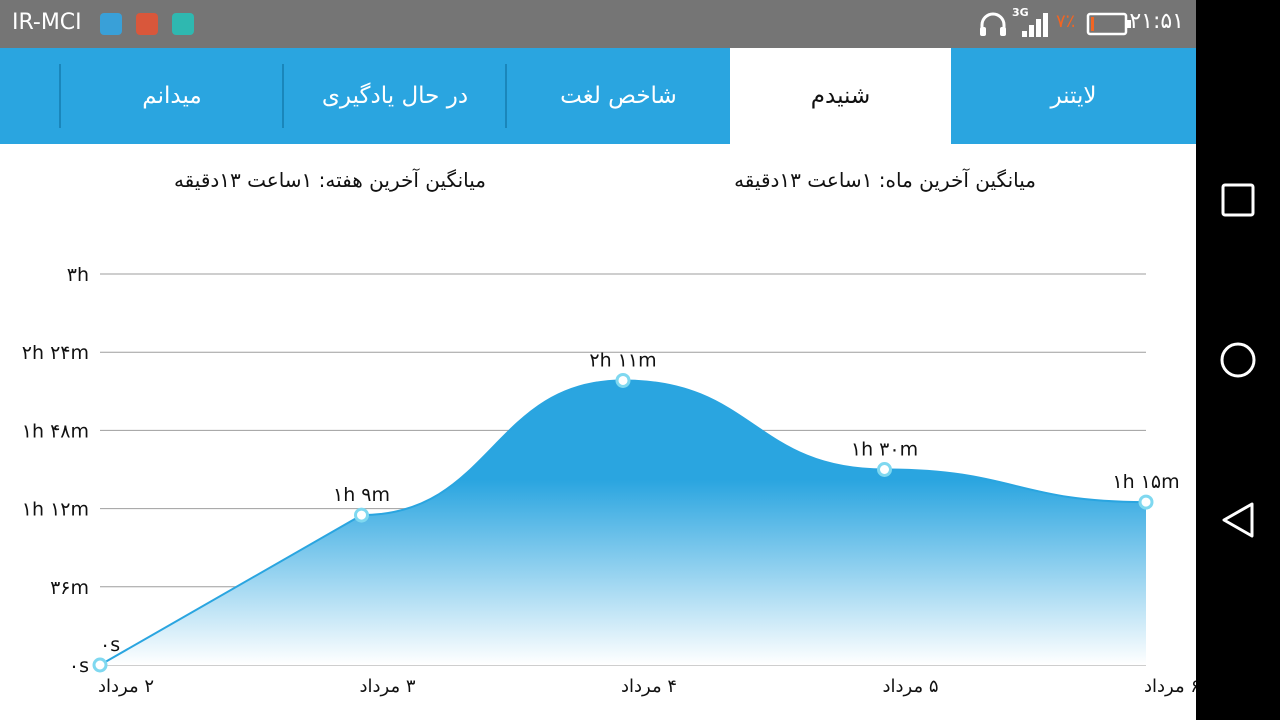 Image resolution: width=1280 pixels, height=720 pixels. Describe the element at coordinates (388, 686) in the screenshot. I see `x-tick-label: ۳ مرداد` at that location.